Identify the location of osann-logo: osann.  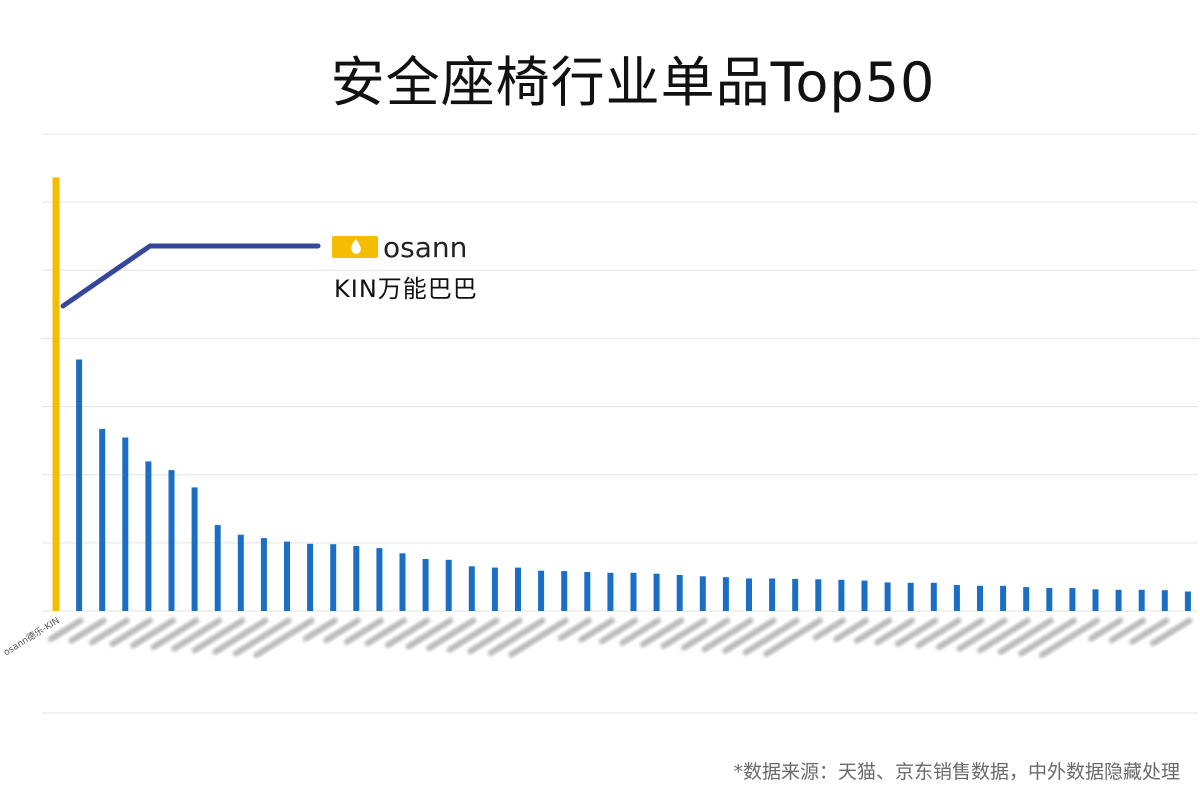
(399, 247).